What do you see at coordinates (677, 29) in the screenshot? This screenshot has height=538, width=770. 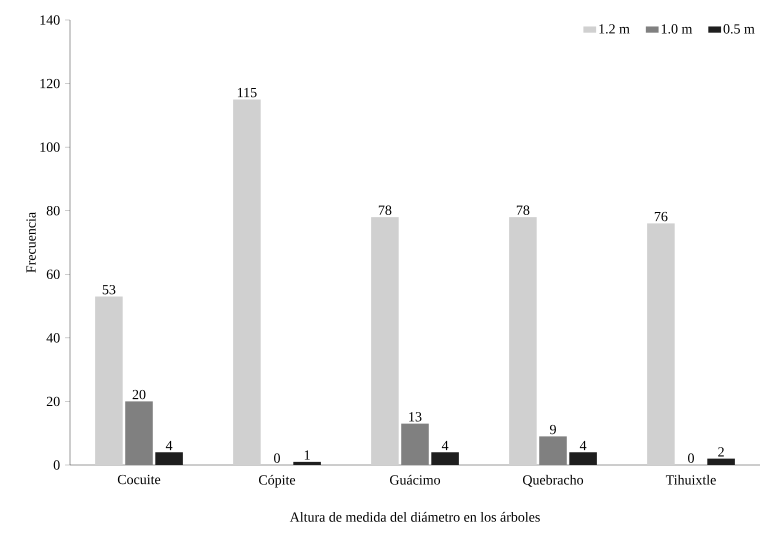 I see `legend-label: 1.0 m` at bounding box center [677, 29].